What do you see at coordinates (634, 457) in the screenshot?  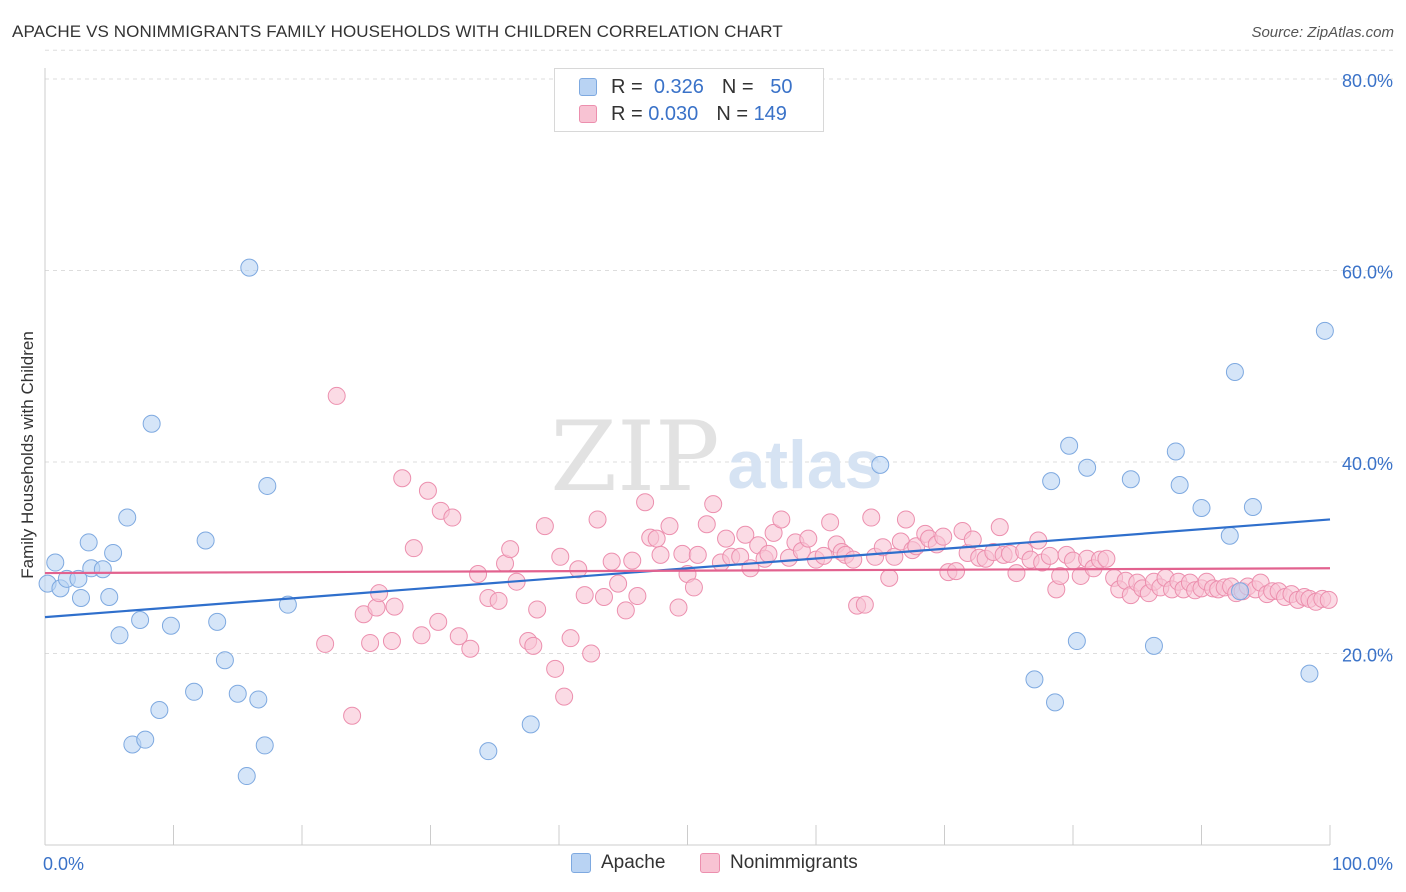 I see `watermark-zip: ZIP` at bounding box center [634, 457].